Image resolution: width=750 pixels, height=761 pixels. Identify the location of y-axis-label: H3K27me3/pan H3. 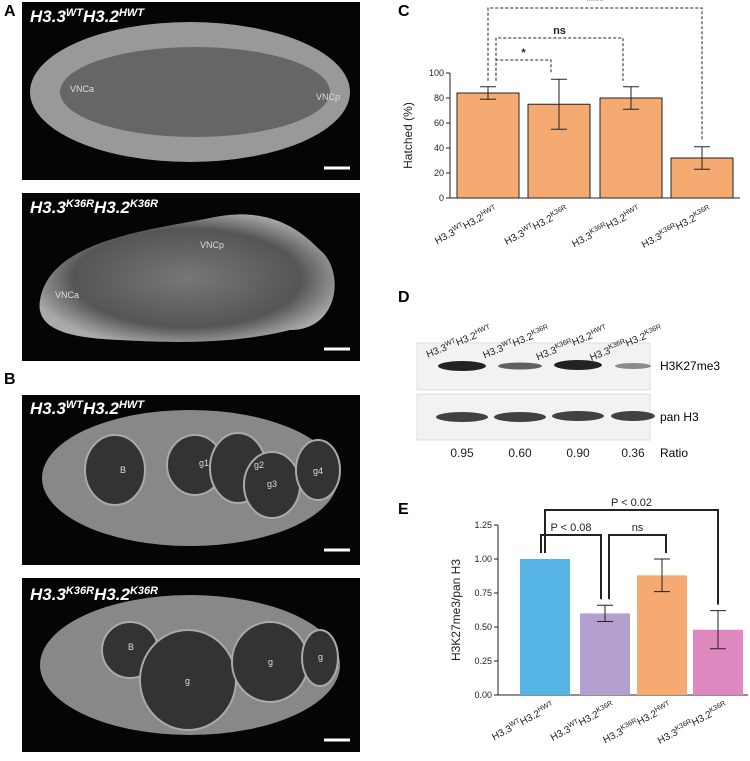
(456, 610).